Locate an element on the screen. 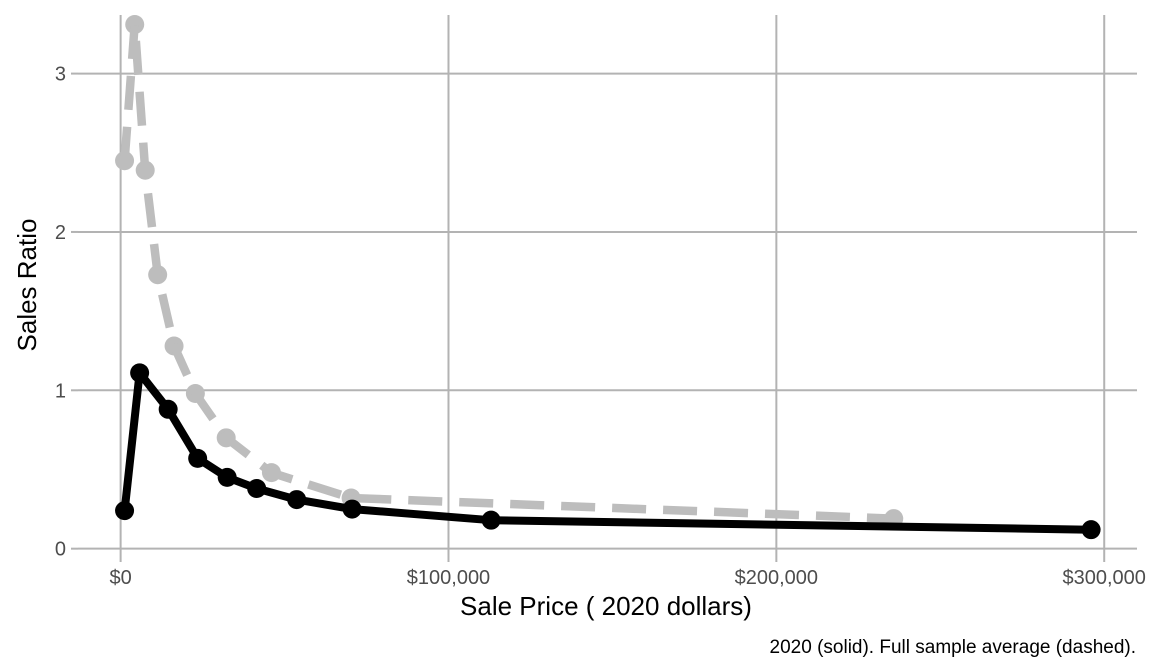 This screenshot has height=672, width=1152. x-tick-label: $0 is located at coordinates (120, 578).